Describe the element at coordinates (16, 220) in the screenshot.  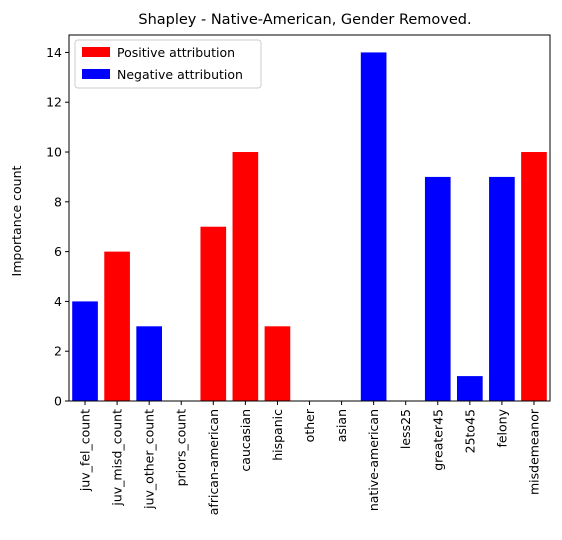
I see `y-axis-label: Importance count` at that location.